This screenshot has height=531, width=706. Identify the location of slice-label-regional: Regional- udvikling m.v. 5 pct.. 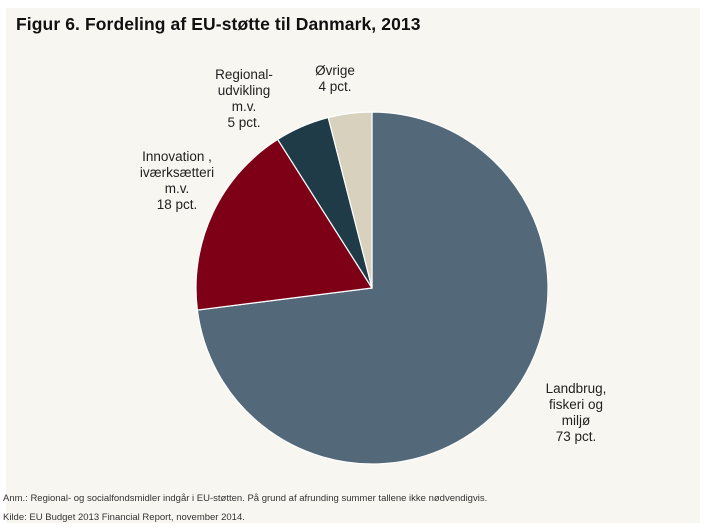
(244, 99).